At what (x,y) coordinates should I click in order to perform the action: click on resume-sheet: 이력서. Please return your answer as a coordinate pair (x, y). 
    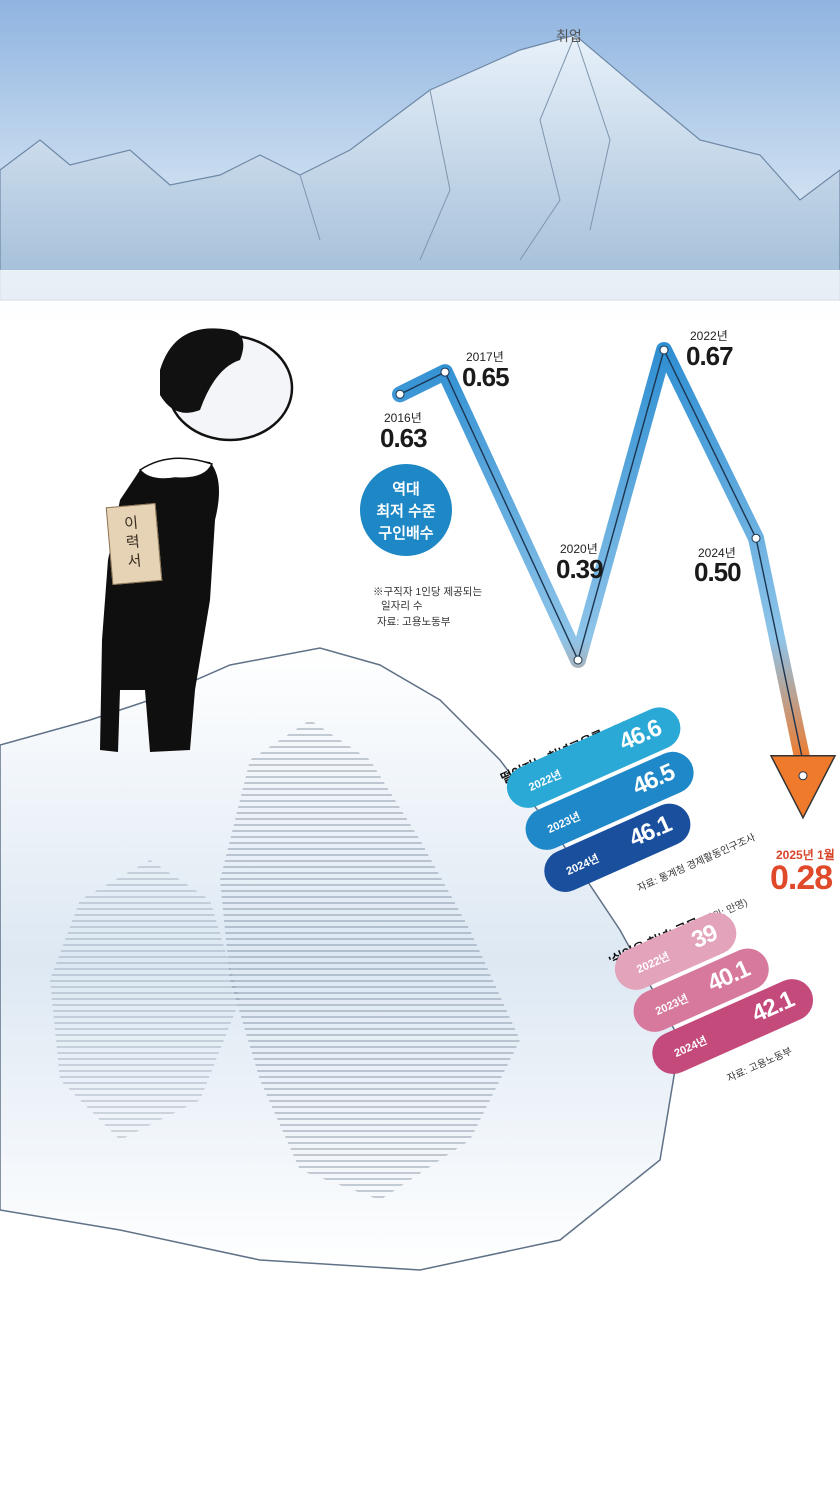
    Looking at the image, I should click on (134, 544).